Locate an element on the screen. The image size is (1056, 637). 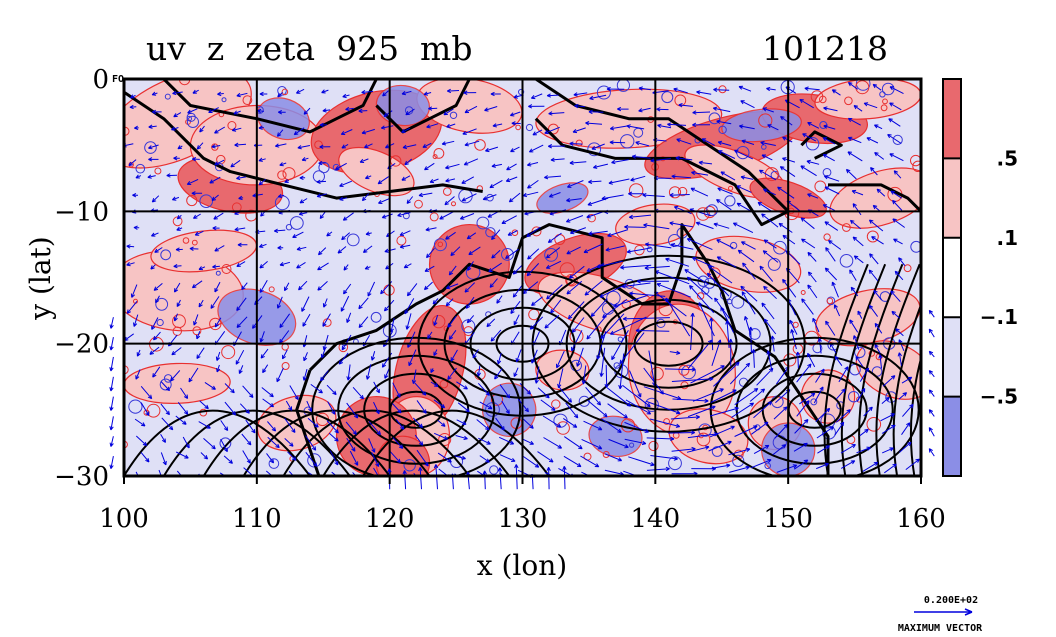
coastline is located at coordinates (303, 145).